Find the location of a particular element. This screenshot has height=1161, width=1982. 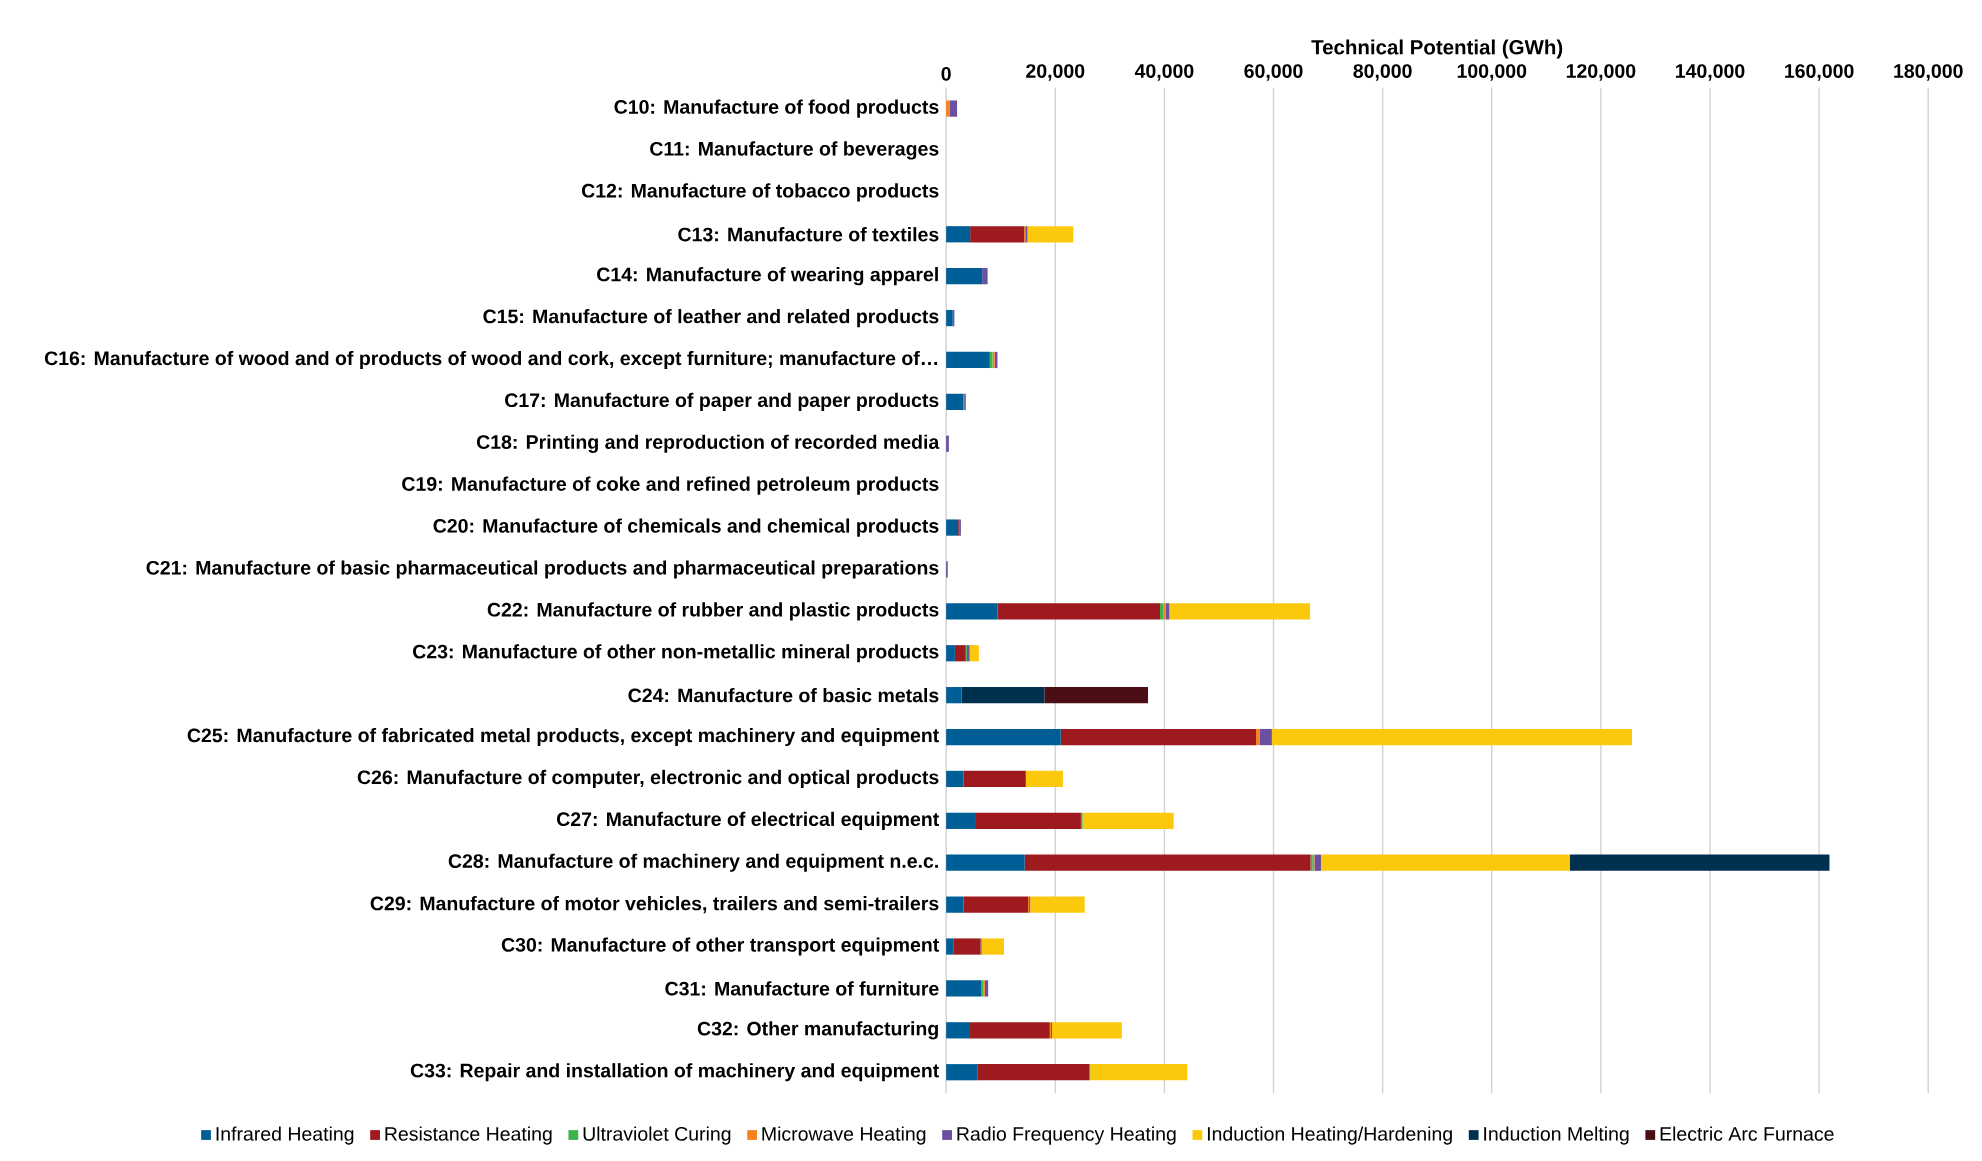

y-tick-label: C22: Manufacture of rubber and plastic products is located at coordinates (713, 611).